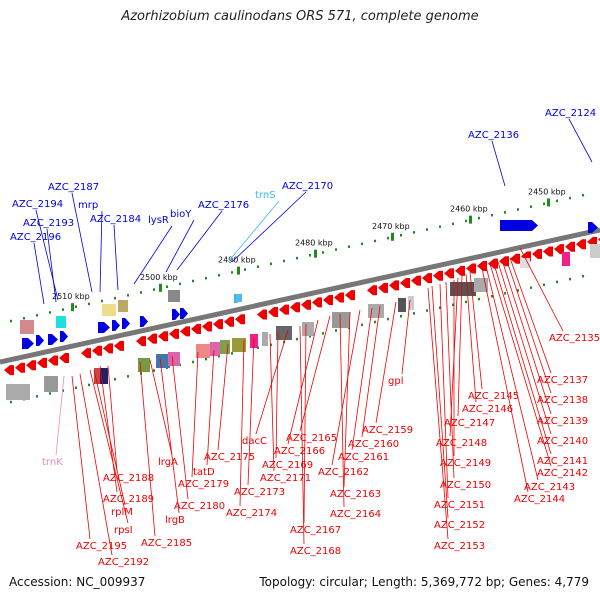 Image resolution: width=600 pixels, height=600 pixels. Describe the element at coordinates (123, 562) in the screenshot. I see `gene-label-bottom: AZC_2192` at that location.